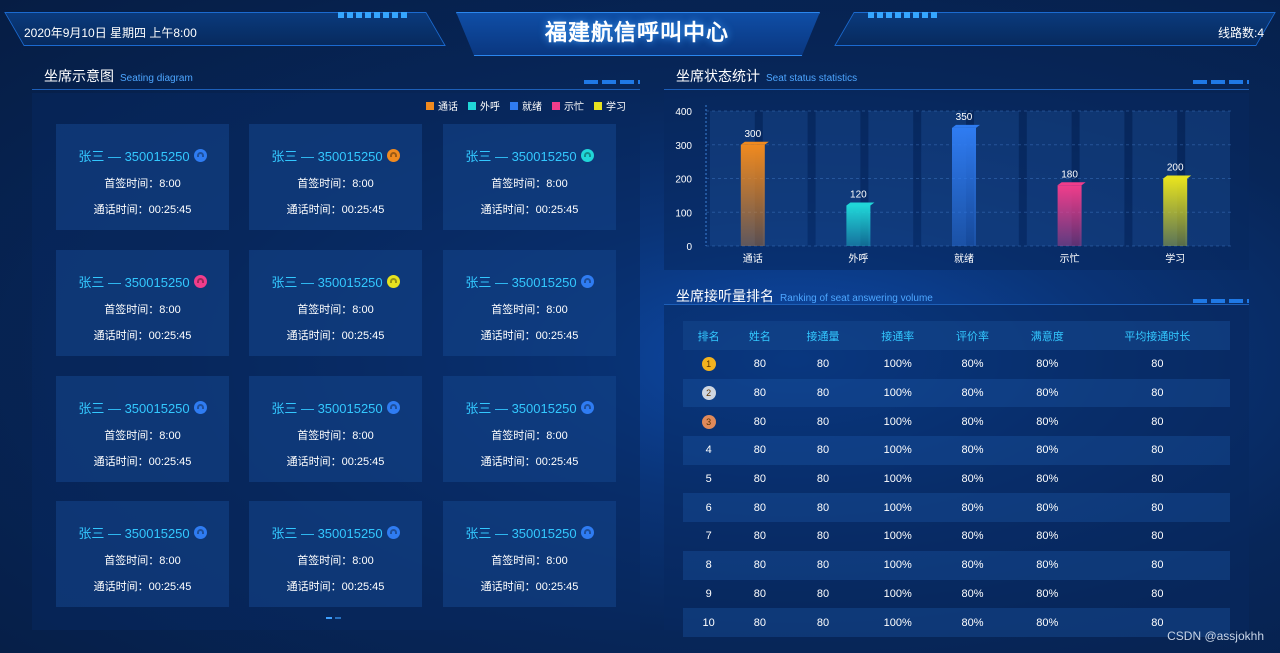 The image size is (1280, 653). I want to click on chart-bg-column, so click(1102, 178).